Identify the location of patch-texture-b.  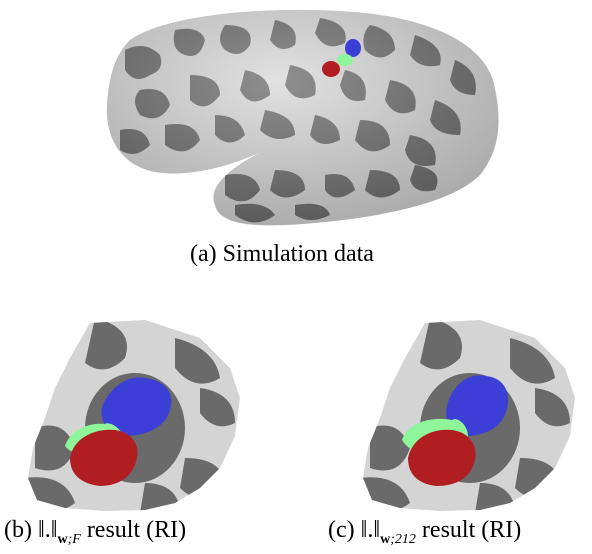
(134, 415).